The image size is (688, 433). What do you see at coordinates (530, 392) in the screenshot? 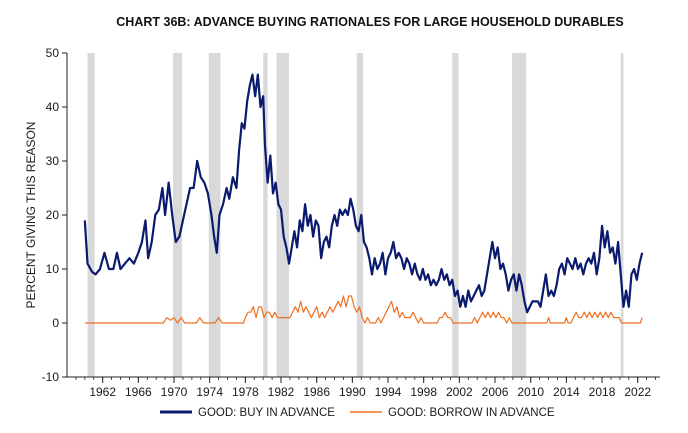
I see `x-tick-label: 2010` at bounding box center [530, 392].